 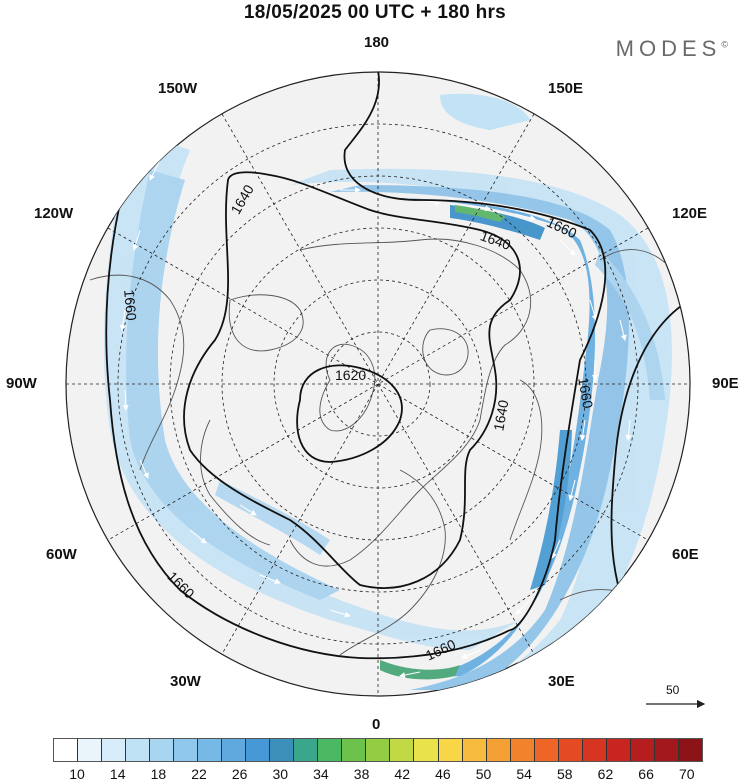 What do you see at coordinates (483, 774) in the screenshot?
I see `colorbar-tick-label: 50` at bounding box center [483, 774].